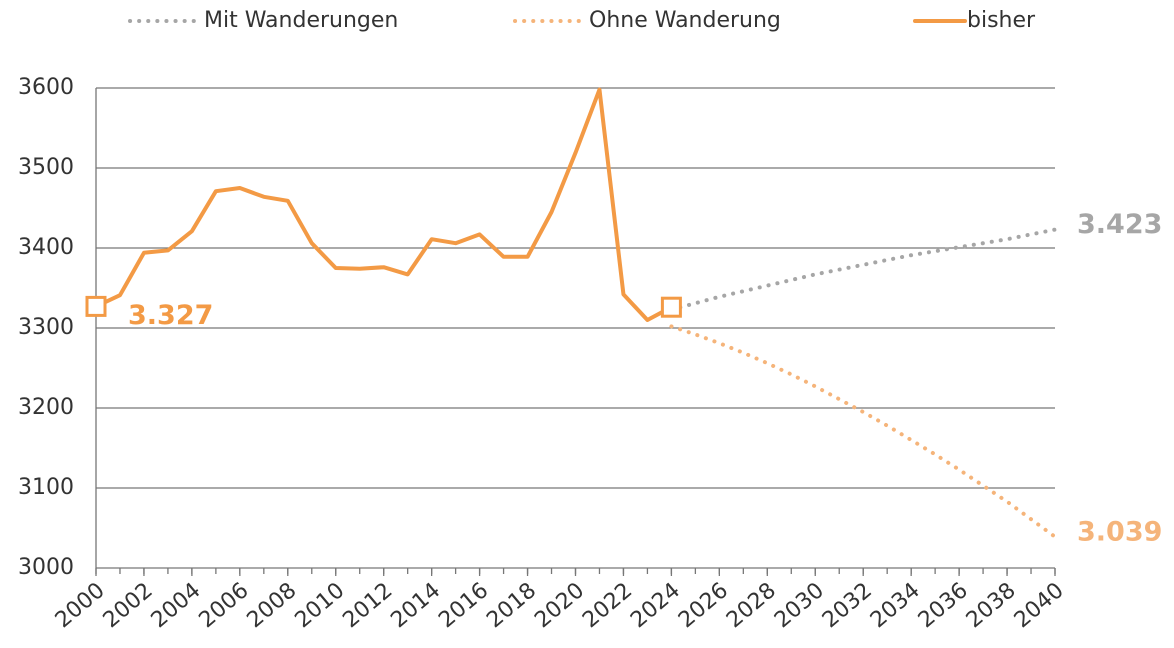 The image size is (1174, 648). Describe the element at coordinates (1039, 605) in the screenshot. I see `x-tick-label: 2040` at that location.